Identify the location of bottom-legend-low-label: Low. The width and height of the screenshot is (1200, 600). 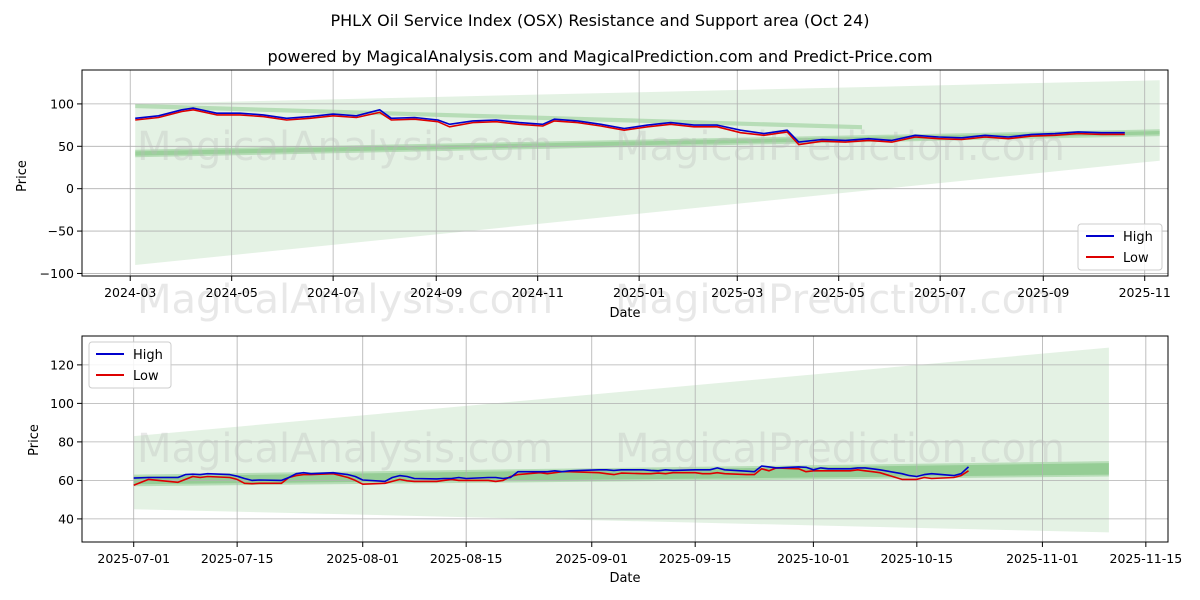
(146, 376).